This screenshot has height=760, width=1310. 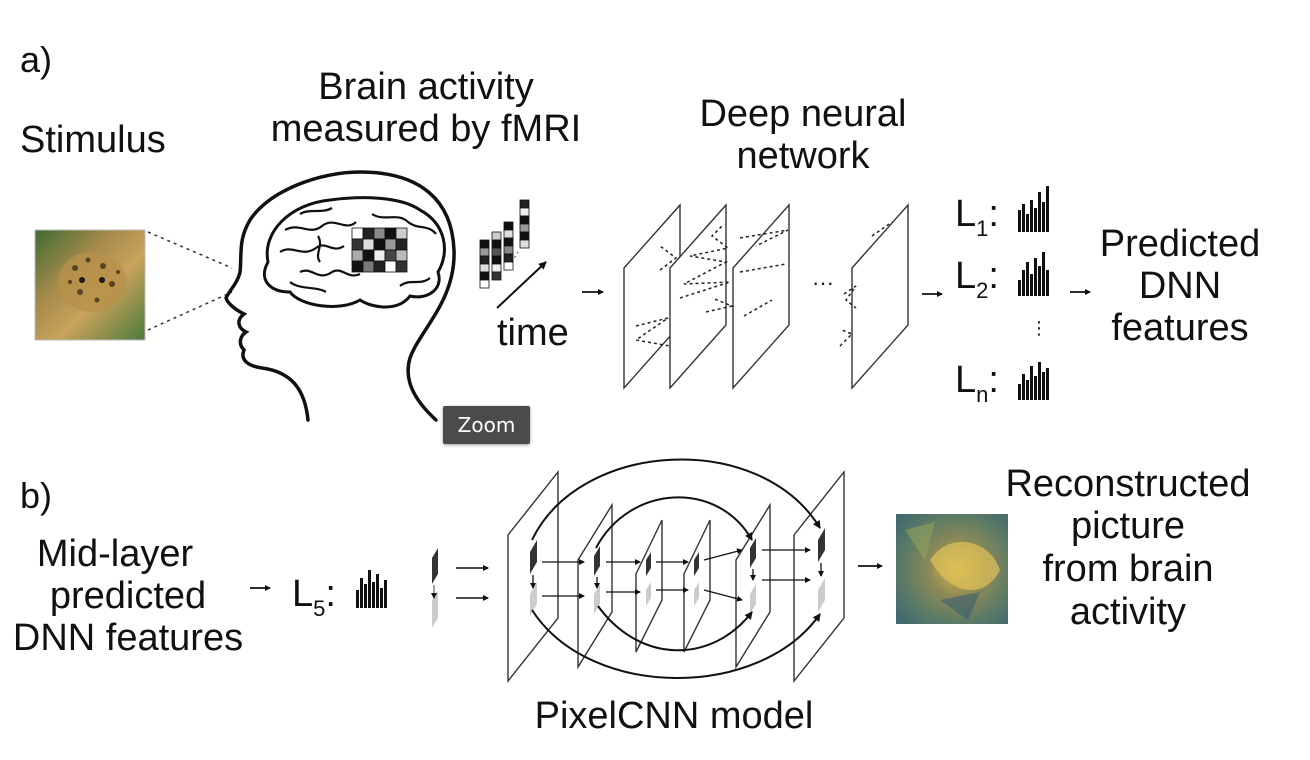 I want to click on predicted-line3: features, so click(x=1179, y=328).